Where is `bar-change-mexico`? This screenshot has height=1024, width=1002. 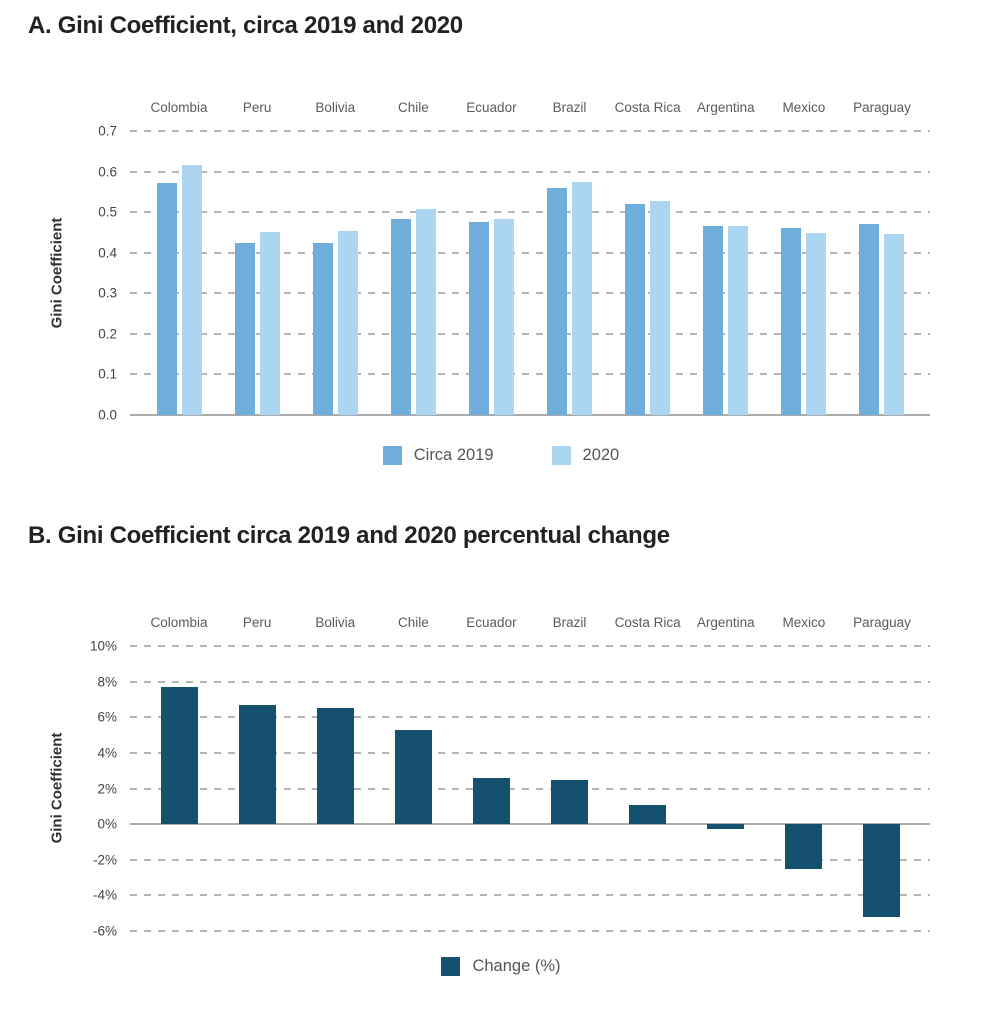
bar-change-mexico is located at coordinates (804, 846).